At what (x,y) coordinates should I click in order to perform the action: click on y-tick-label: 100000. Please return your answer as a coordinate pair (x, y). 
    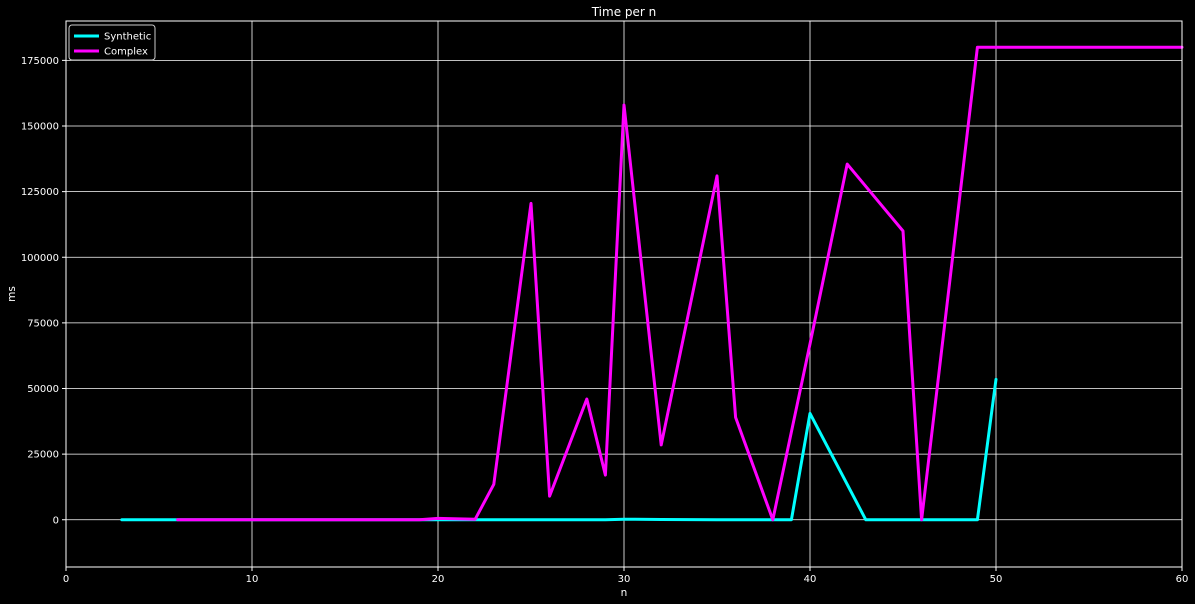
    Looking at the image, I should click on (40, 258).